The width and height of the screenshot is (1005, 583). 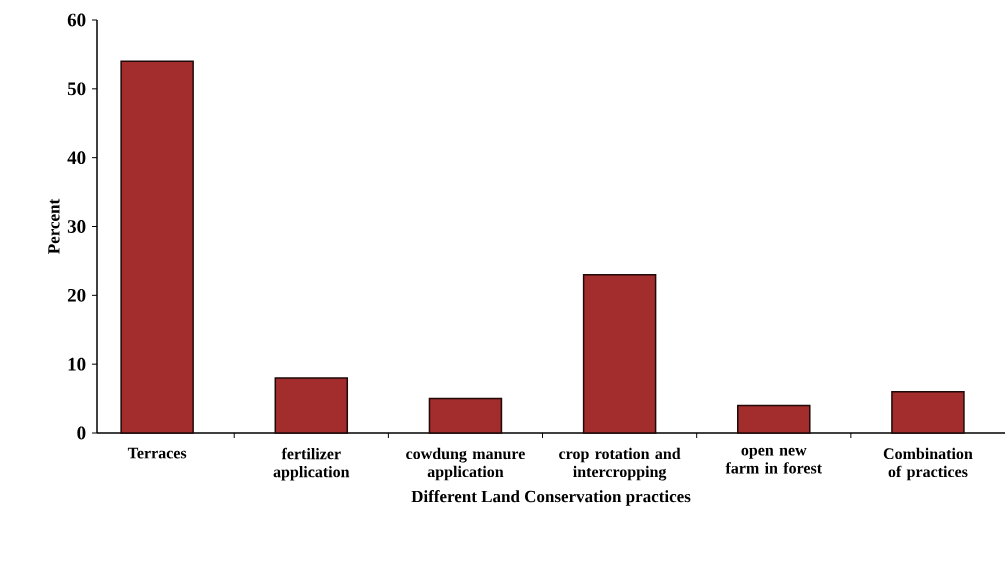 I want to click on x-tick-label: fertilizer application, so click(x=311, y=464).